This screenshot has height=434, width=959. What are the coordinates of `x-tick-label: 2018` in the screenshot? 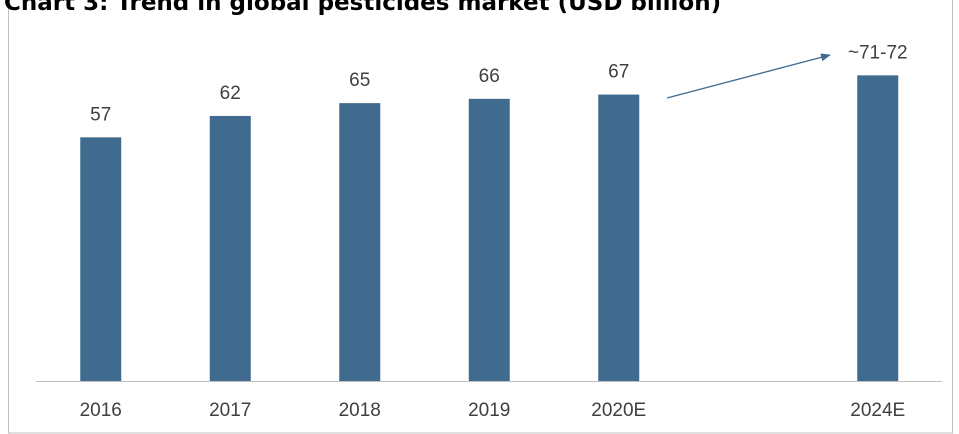 It's located at (360, 410).